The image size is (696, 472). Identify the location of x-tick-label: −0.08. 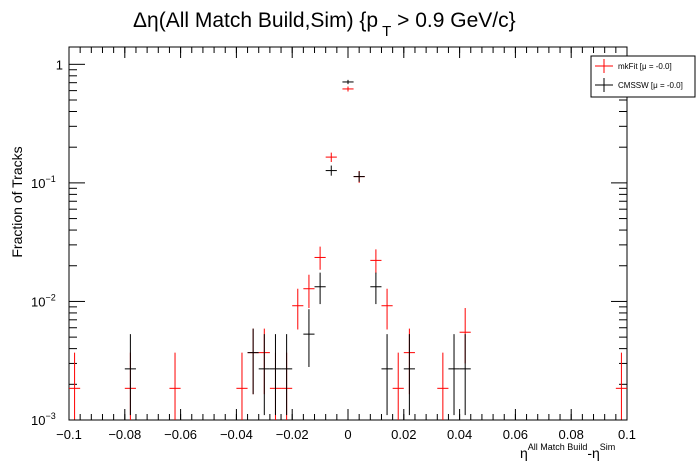
(124, 434).